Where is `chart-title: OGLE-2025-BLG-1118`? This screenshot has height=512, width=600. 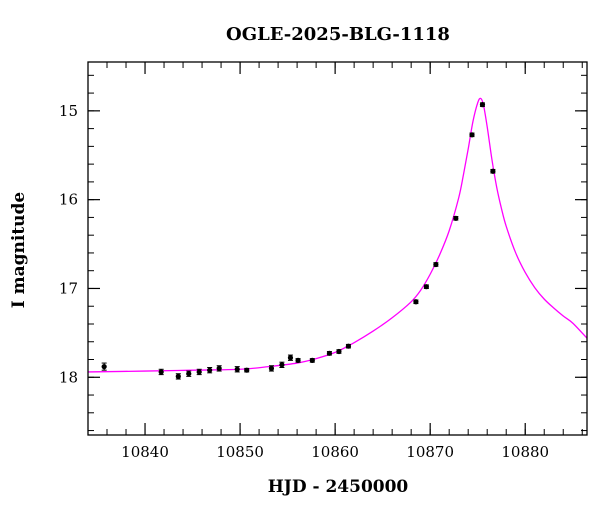 chart-title: OGLE-2025-BLG-1118 is located at coordinates (338, 34).